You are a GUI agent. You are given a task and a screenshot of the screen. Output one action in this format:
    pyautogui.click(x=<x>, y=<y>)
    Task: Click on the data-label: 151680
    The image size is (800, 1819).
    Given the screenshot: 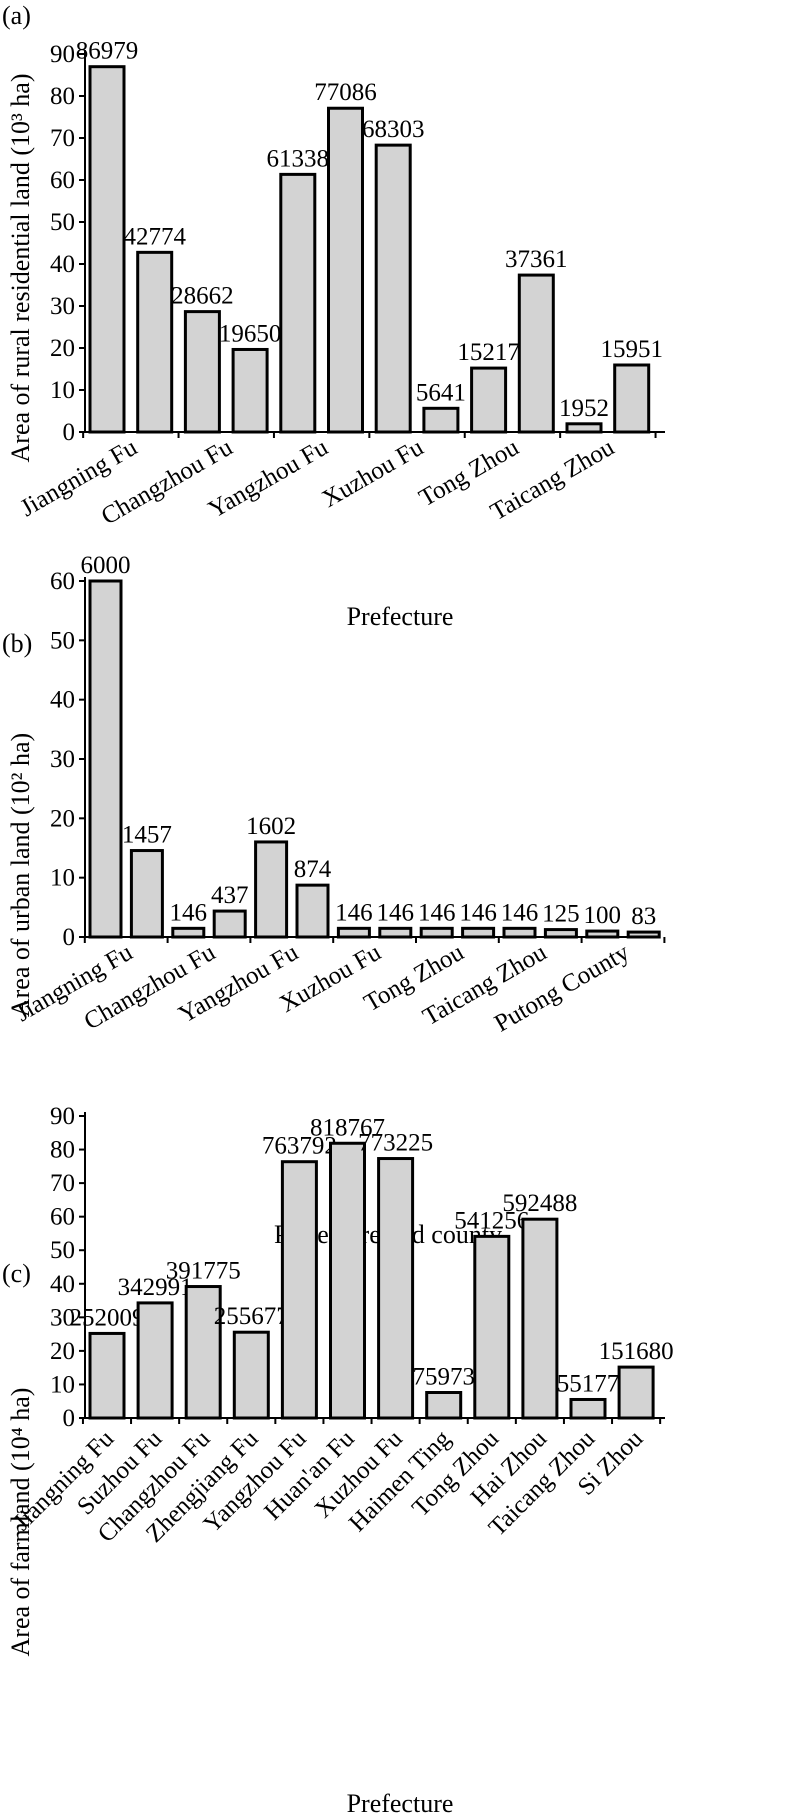 What is the action you would take?
    pyautogui.click(x=636, y=1351)
    